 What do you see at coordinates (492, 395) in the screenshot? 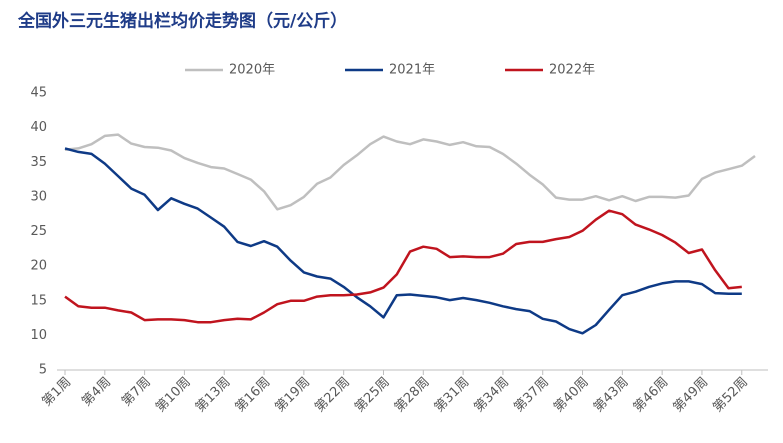
I see `x-tick-label: 第34周` at bounding box center [492, 395].